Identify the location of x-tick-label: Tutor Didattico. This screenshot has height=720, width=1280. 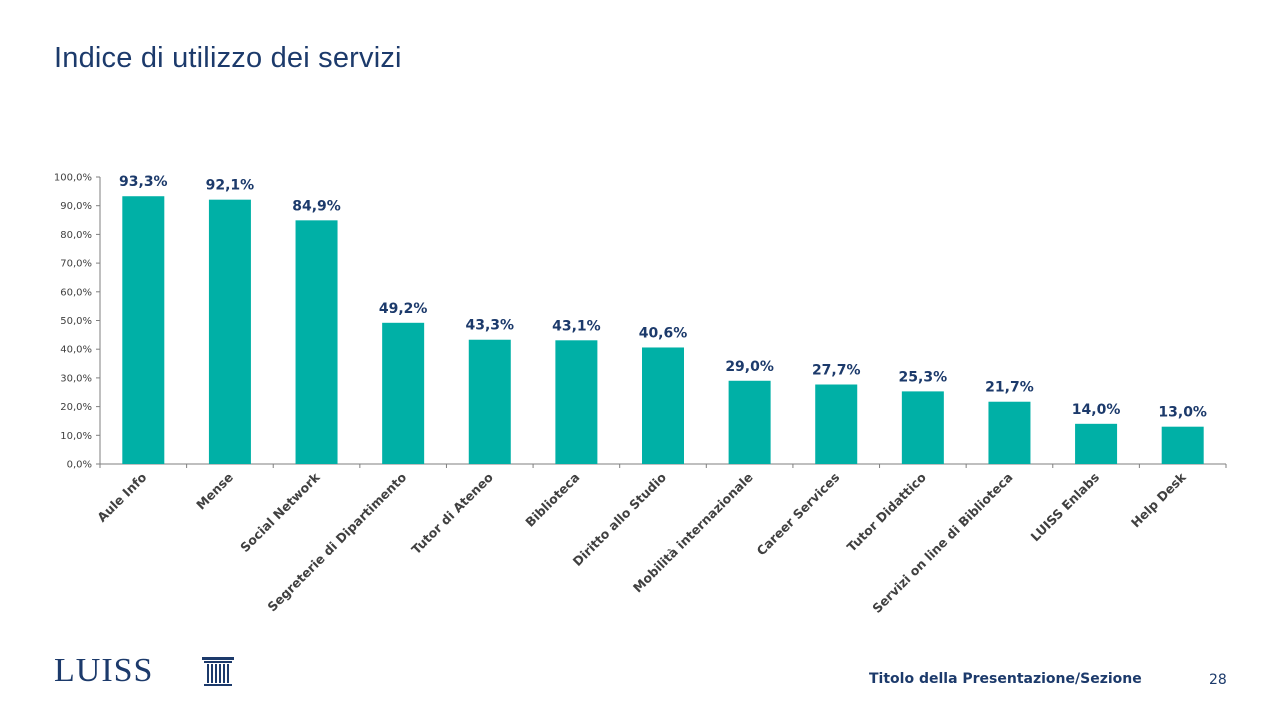
(886, 511).